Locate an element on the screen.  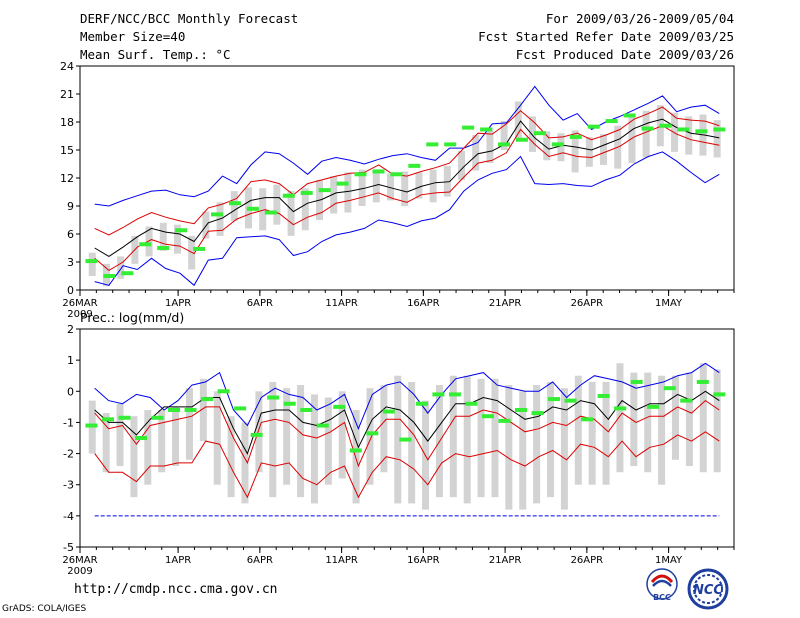
ncc-logo-text: NCC is located at coordinates (708, 590).